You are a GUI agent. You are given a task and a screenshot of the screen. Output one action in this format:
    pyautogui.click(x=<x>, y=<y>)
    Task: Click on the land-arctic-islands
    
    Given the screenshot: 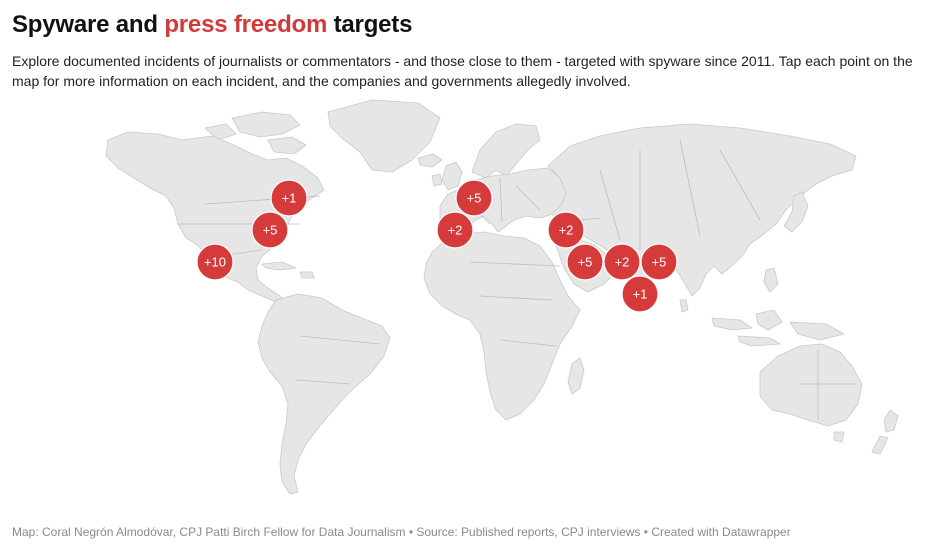 What is the action you would take?
    pyautogui.click(x=255, y=133)
    